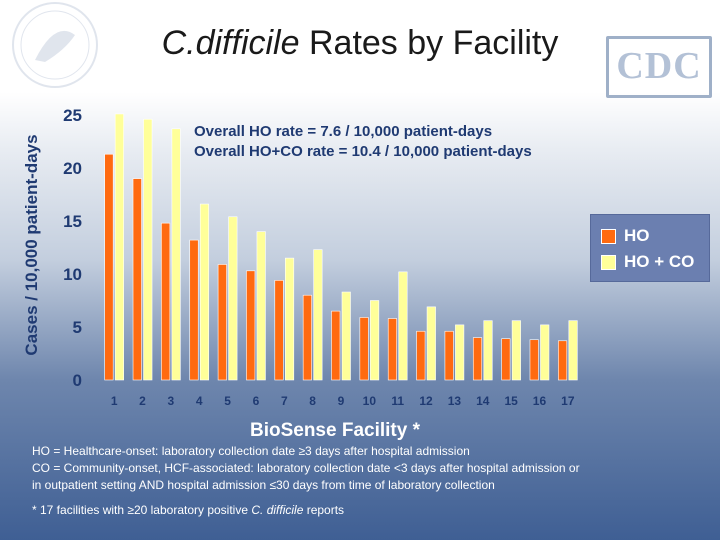 This screenshot has height=540, width=720. I want to click on x-tick-label: 7, so click(284, 401).